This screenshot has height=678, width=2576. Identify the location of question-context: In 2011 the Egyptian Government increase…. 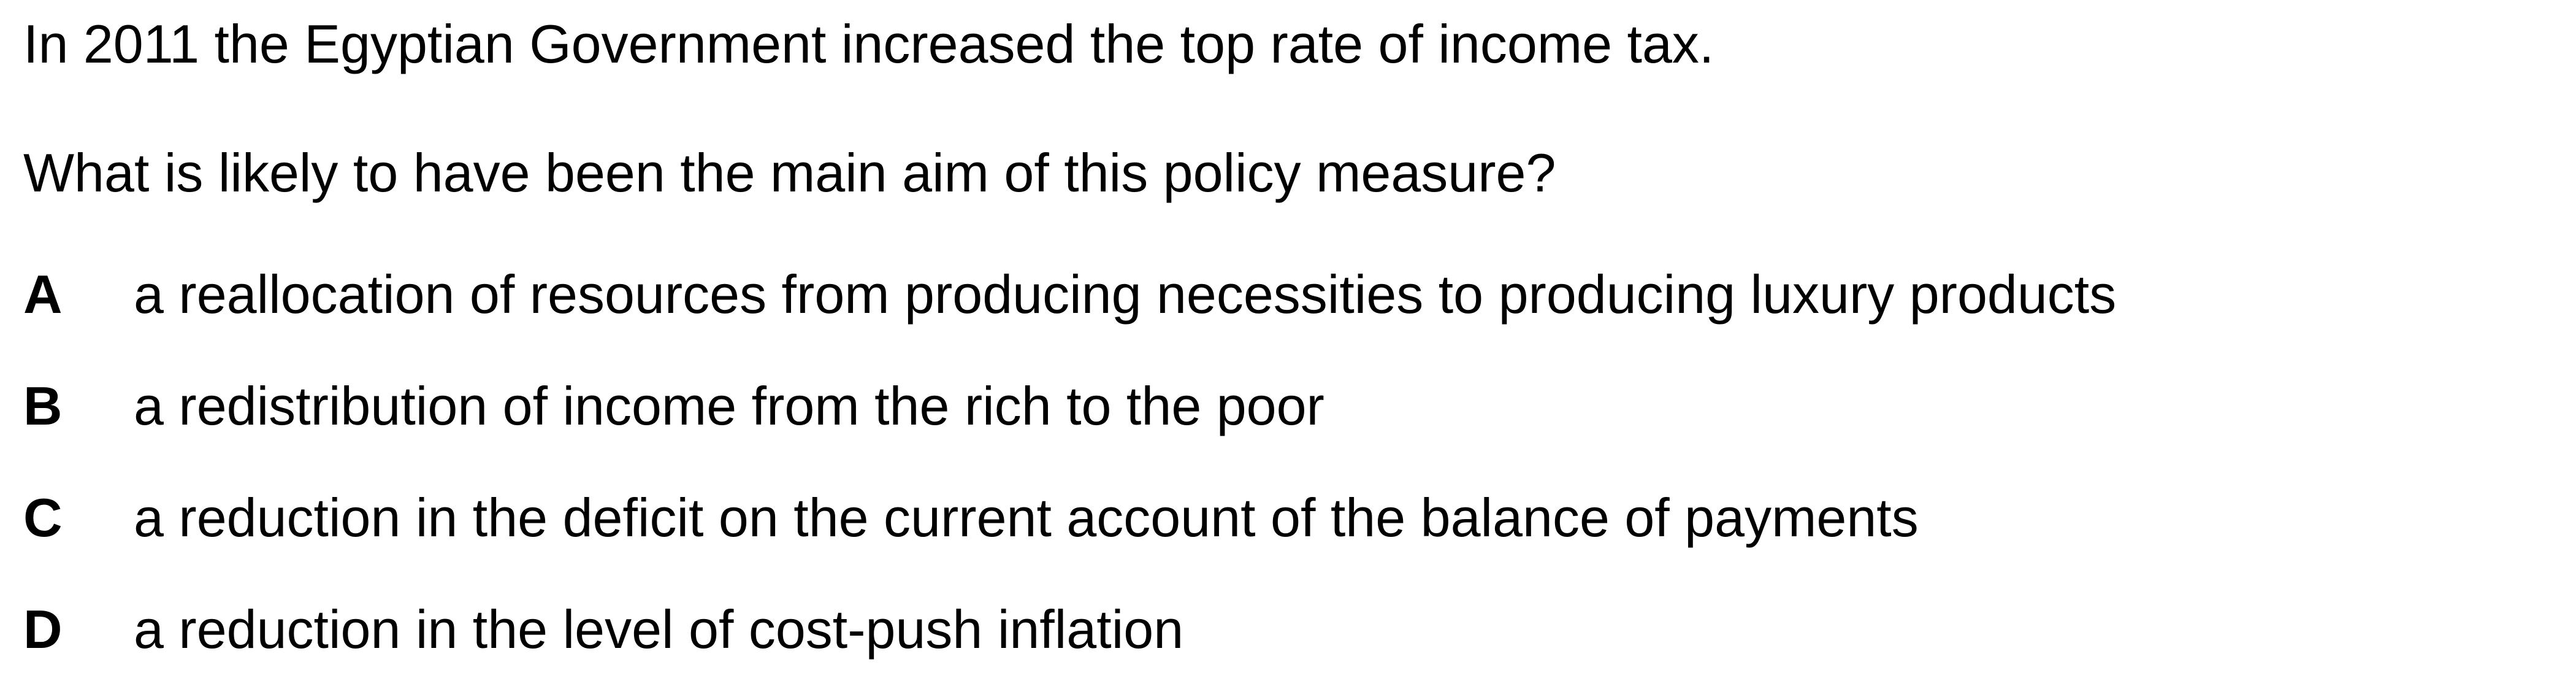
(868, 44).